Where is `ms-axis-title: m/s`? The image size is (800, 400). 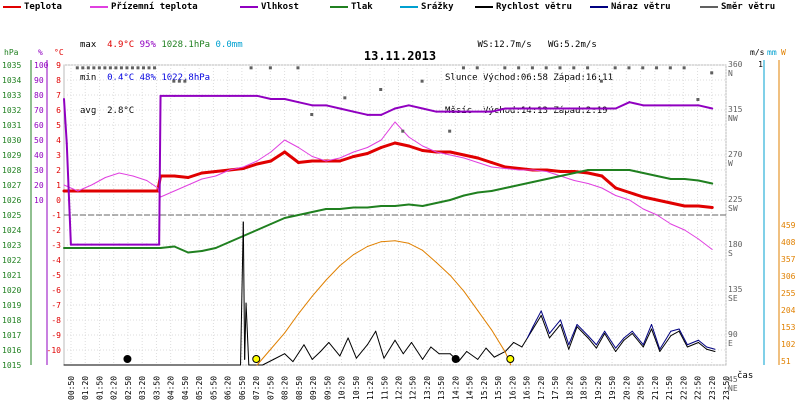
ms-axis-title: m/s is located at coordinates (757, 52).